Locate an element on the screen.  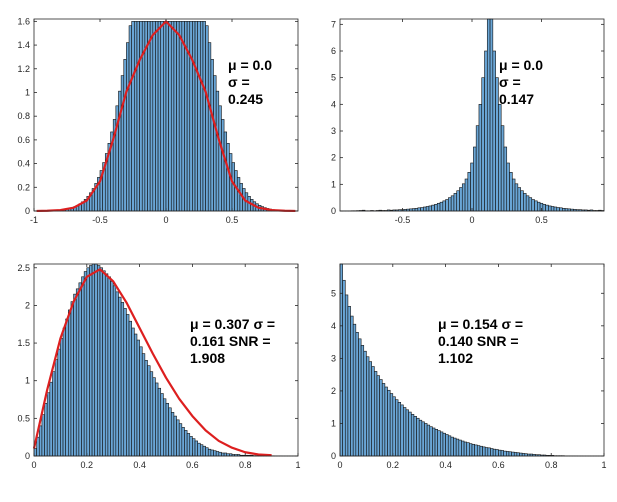
x-tick-label: 0.4 is located at coordinates (445, 465).